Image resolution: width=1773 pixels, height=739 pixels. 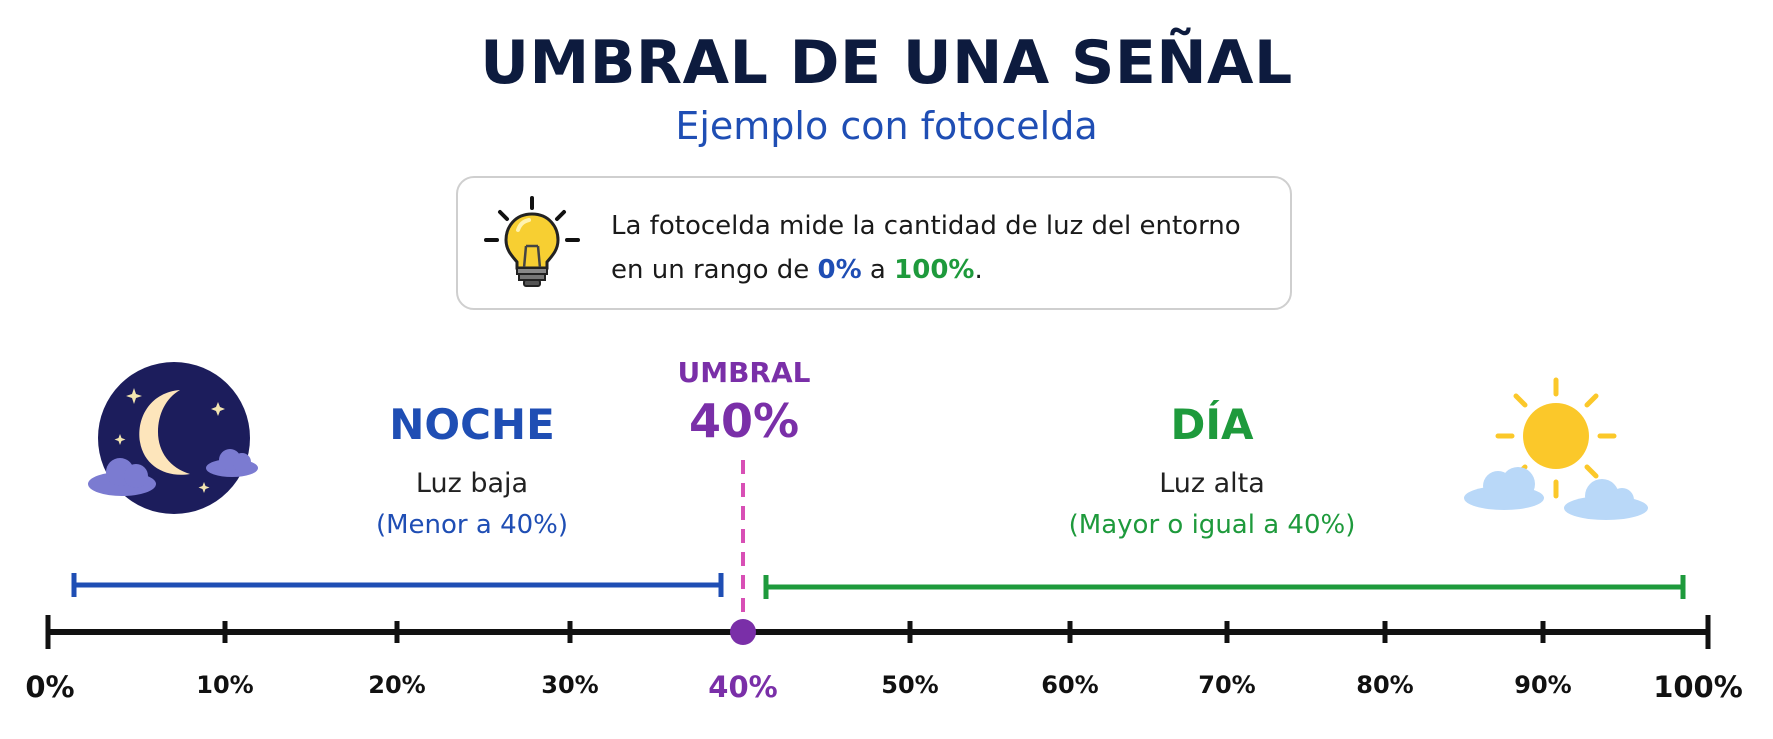 What do you see at coordinates (744, 372) in the screenshot?
I see `threshold-label: UMBRAL` at bounding box center [744, 372].